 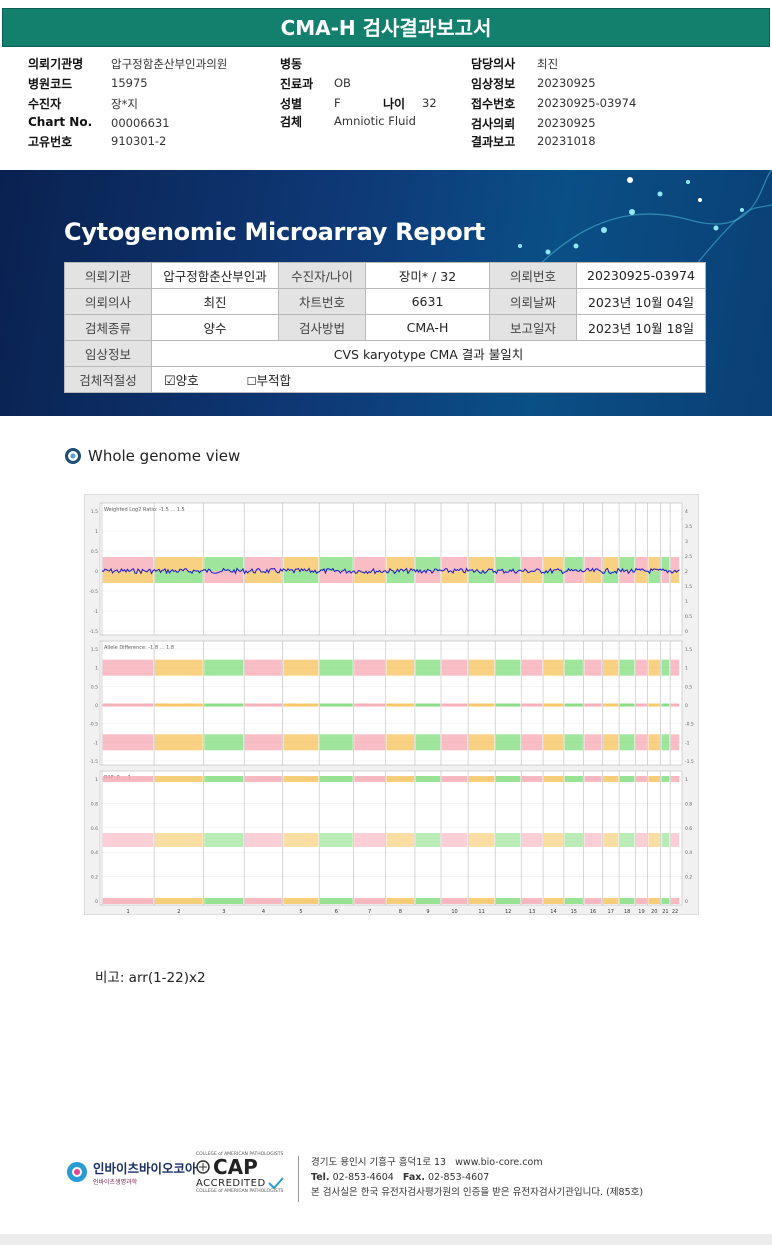 I want to click on right-tick-label: 1, so click(x=686, y=602).